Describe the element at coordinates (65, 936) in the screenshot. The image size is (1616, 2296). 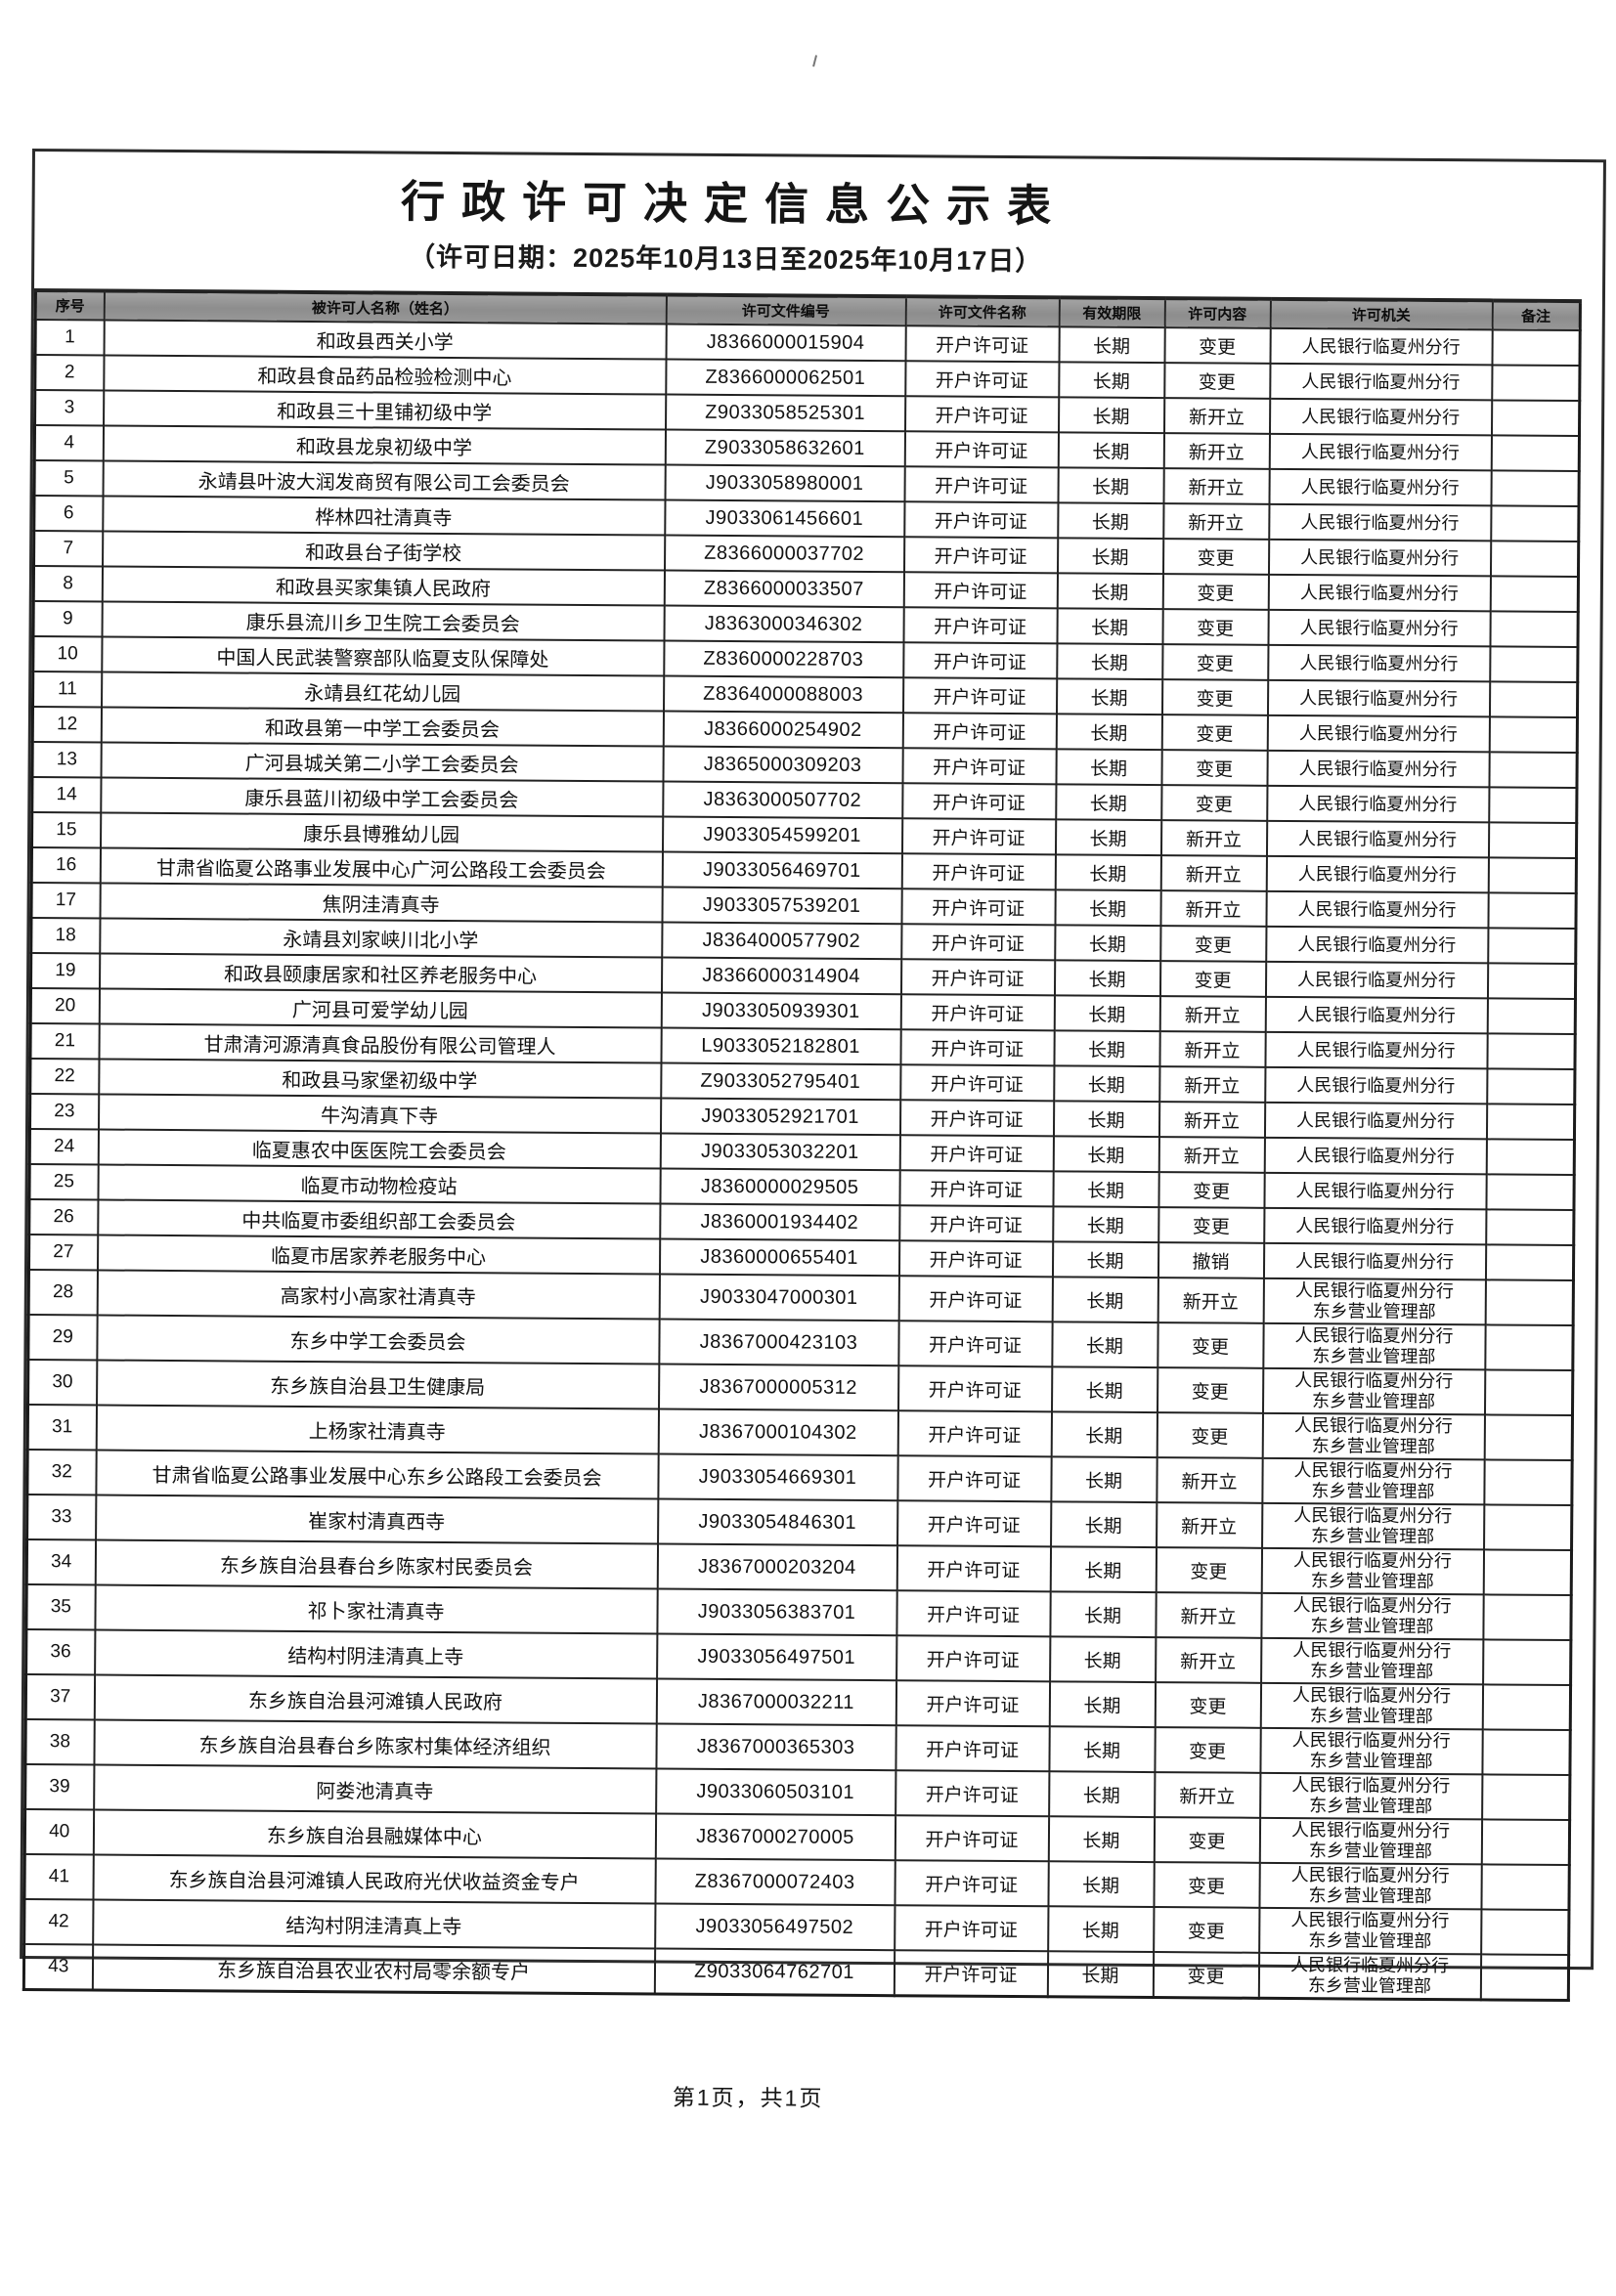
I see `row-no: 18` at that location.